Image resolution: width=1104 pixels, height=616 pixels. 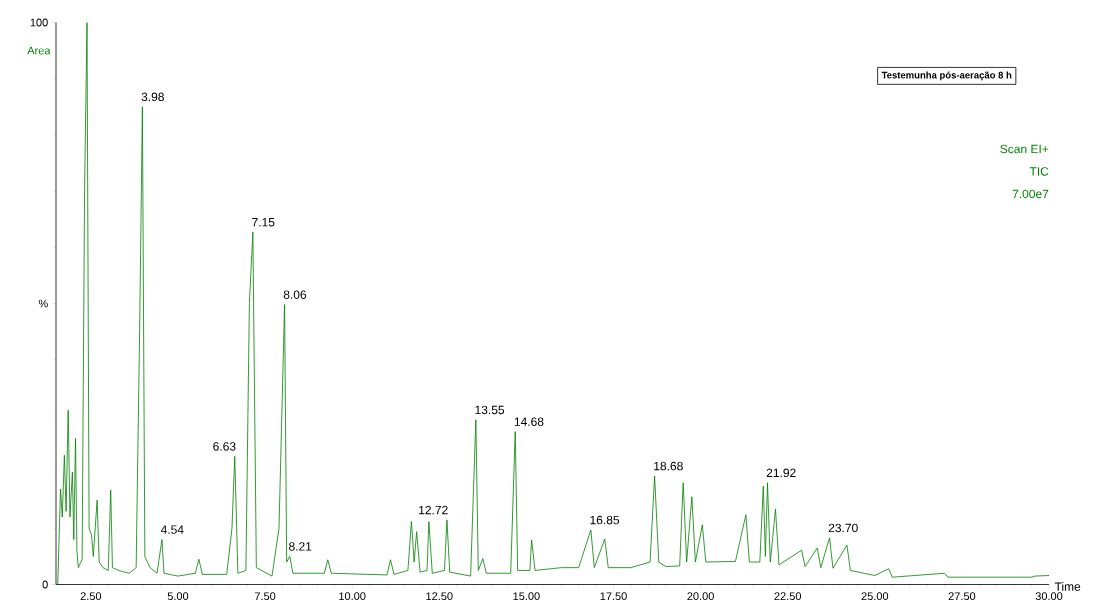 I want to click on annotation: 12.72, so click(x=433, y=510).